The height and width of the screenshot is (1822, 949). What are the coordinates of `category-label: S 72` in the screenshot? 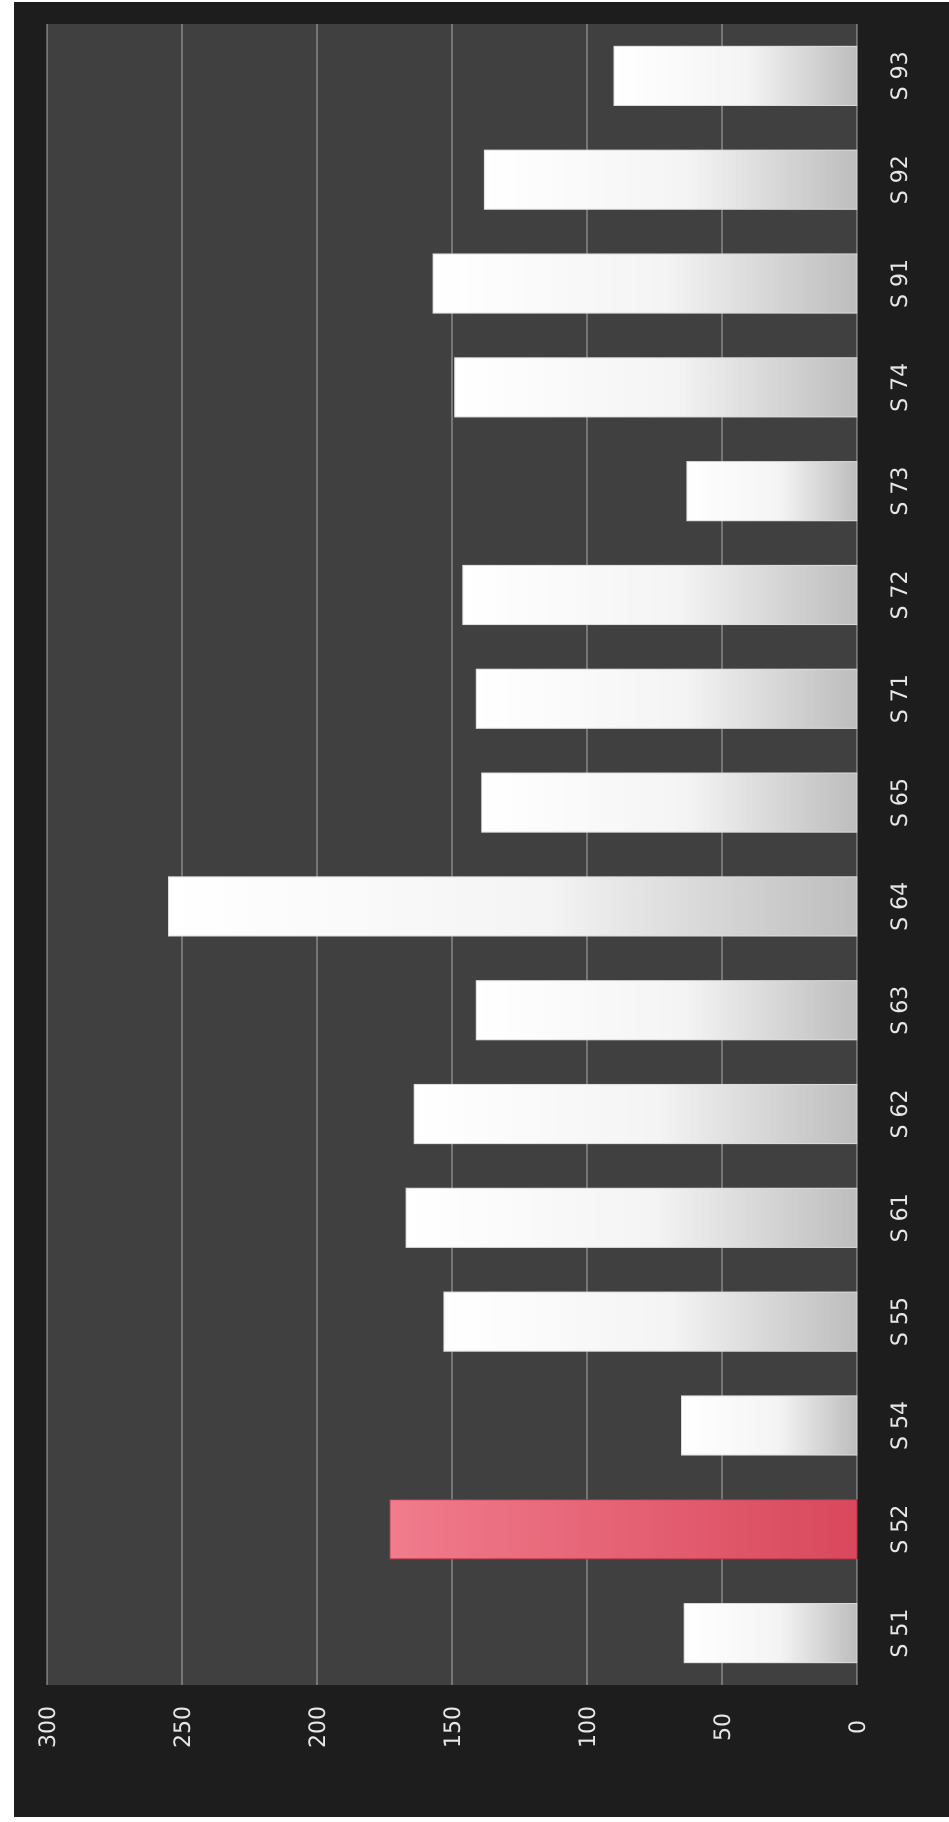 It's located at (900, 594).